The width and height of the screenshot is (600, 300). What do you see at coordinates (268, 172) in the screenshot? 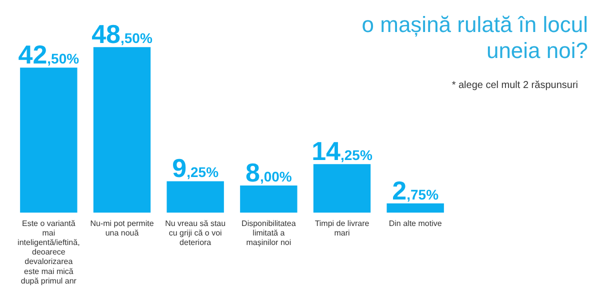
I see `data-label: 8,00%` at bounding box center [268, 172].